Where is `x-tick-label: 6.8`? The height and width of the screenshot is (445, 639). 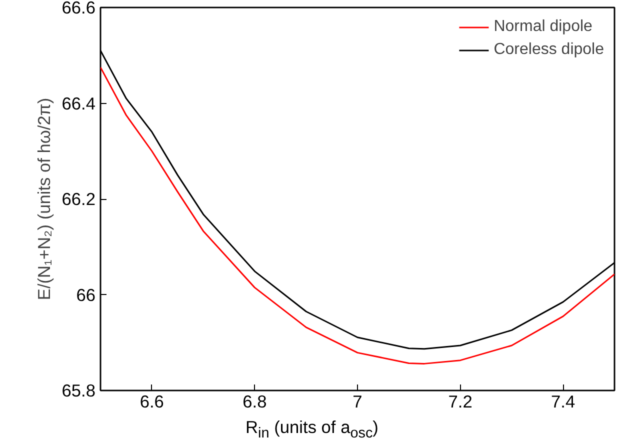
x-tick-label: 6.8 is located at coordinates (254, 402).